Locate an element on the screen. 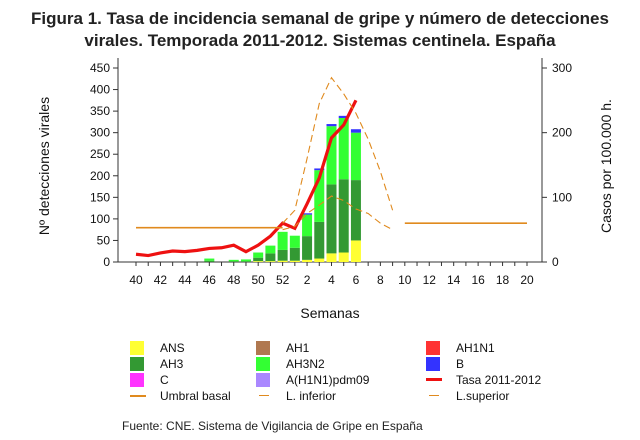 The height and width of the screenshot is (440, 640). x-axis-title: Semanas is located at coordinates (329, 313).